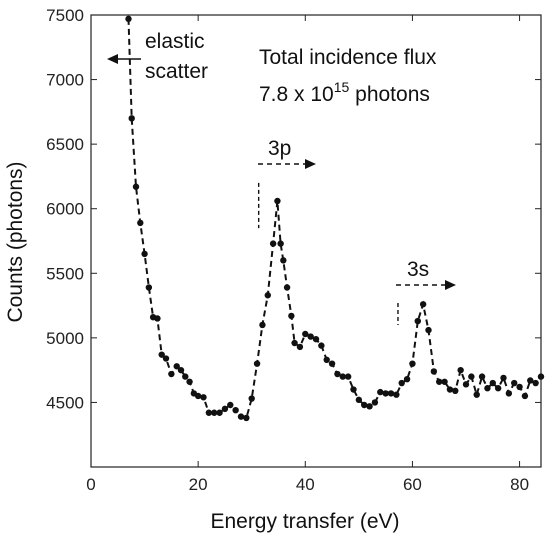 The image size is (550, 540). I want to click on y-tick-label: 7000, so click(65, 80).